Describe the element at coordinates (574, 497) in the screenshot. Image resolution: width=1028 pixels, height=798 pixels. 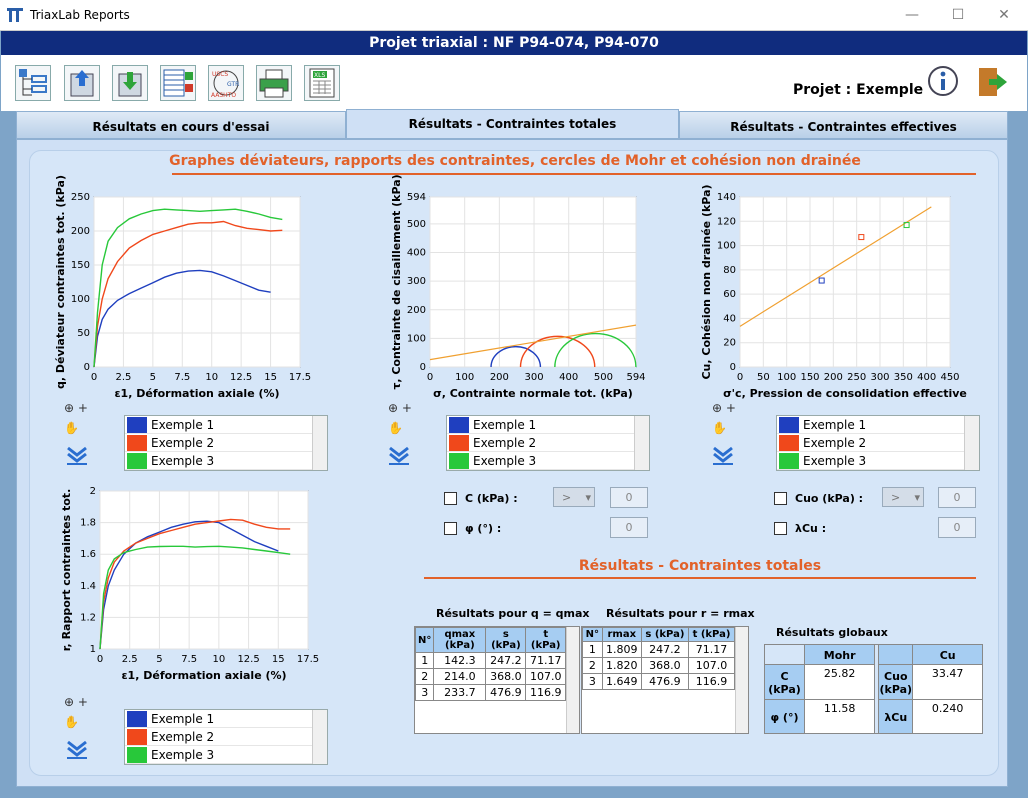
I see `c-operator-select: > ▾` at that location.